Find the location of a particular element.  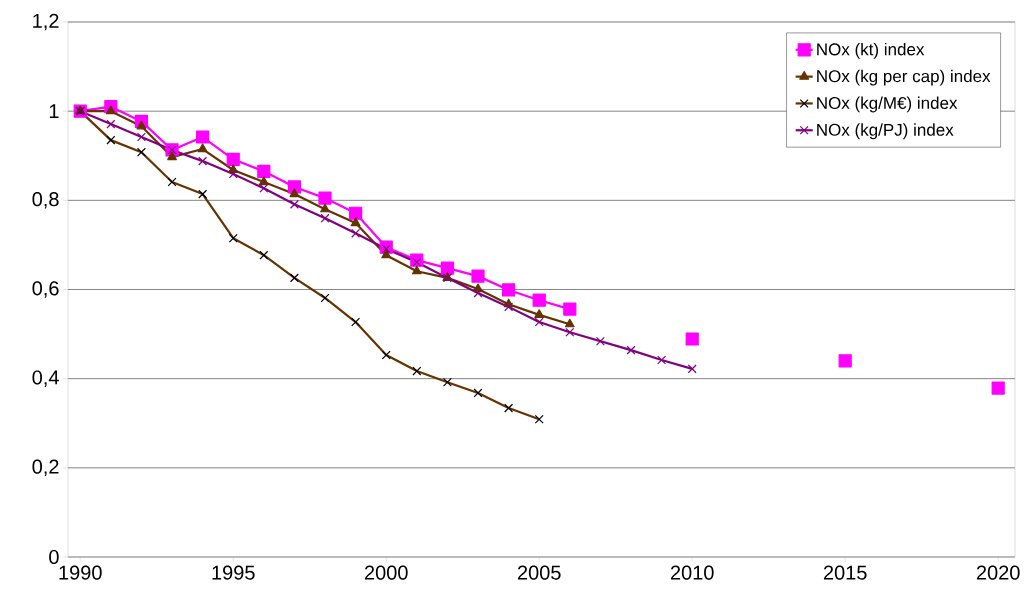

x-tick-label: 1995 is located at coordinates (233, 572).